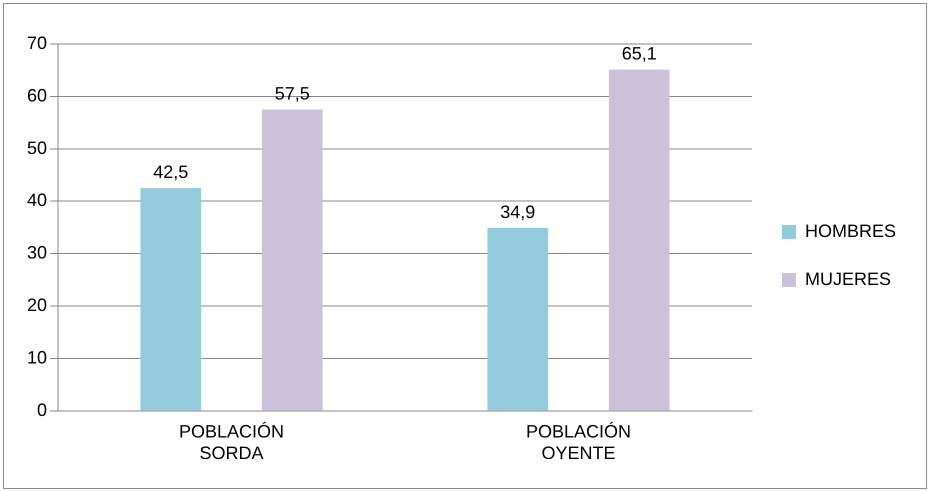 Image resolution: width=930 pixels, height=491 pixels. I want to click on legend-label: MUJERES, so click(848, 278).